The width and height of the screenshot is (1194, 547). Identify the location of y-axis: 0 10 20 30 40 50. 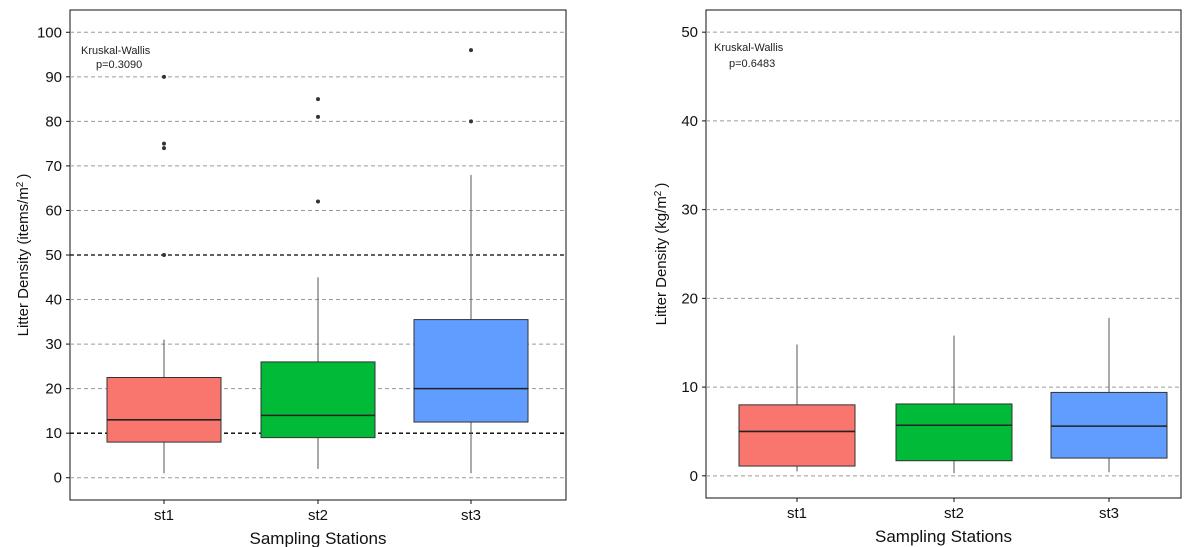
(693, 254).